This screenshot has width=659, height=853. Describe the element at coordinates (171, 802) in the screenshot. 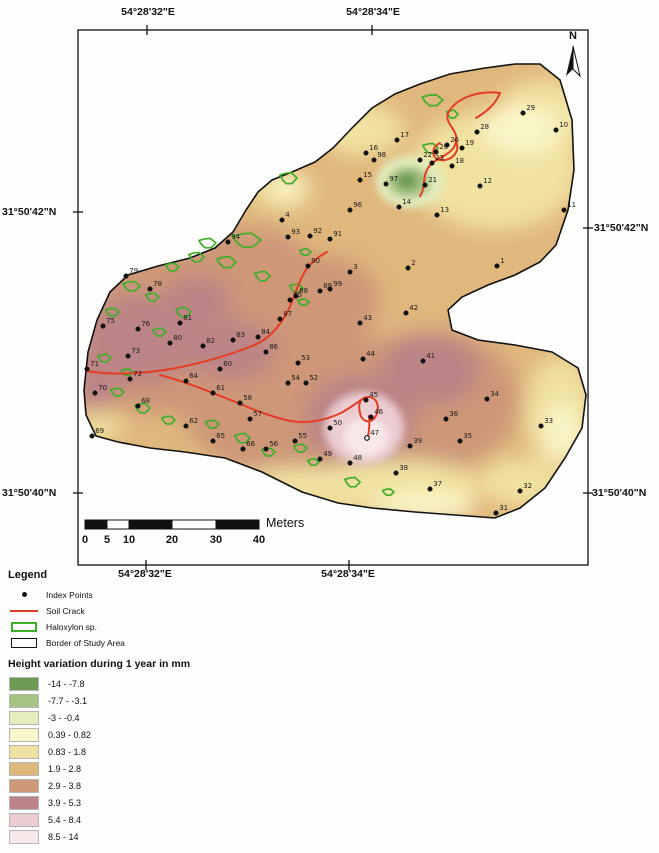

I see `height-class-row: 3.9 - 5.3` at that location.